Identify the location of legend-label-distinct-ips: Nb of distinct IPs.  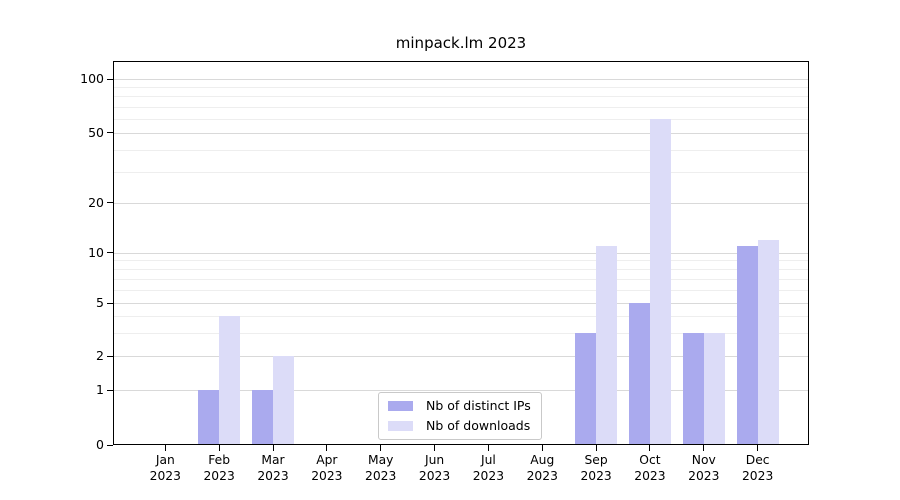
(478, 405).